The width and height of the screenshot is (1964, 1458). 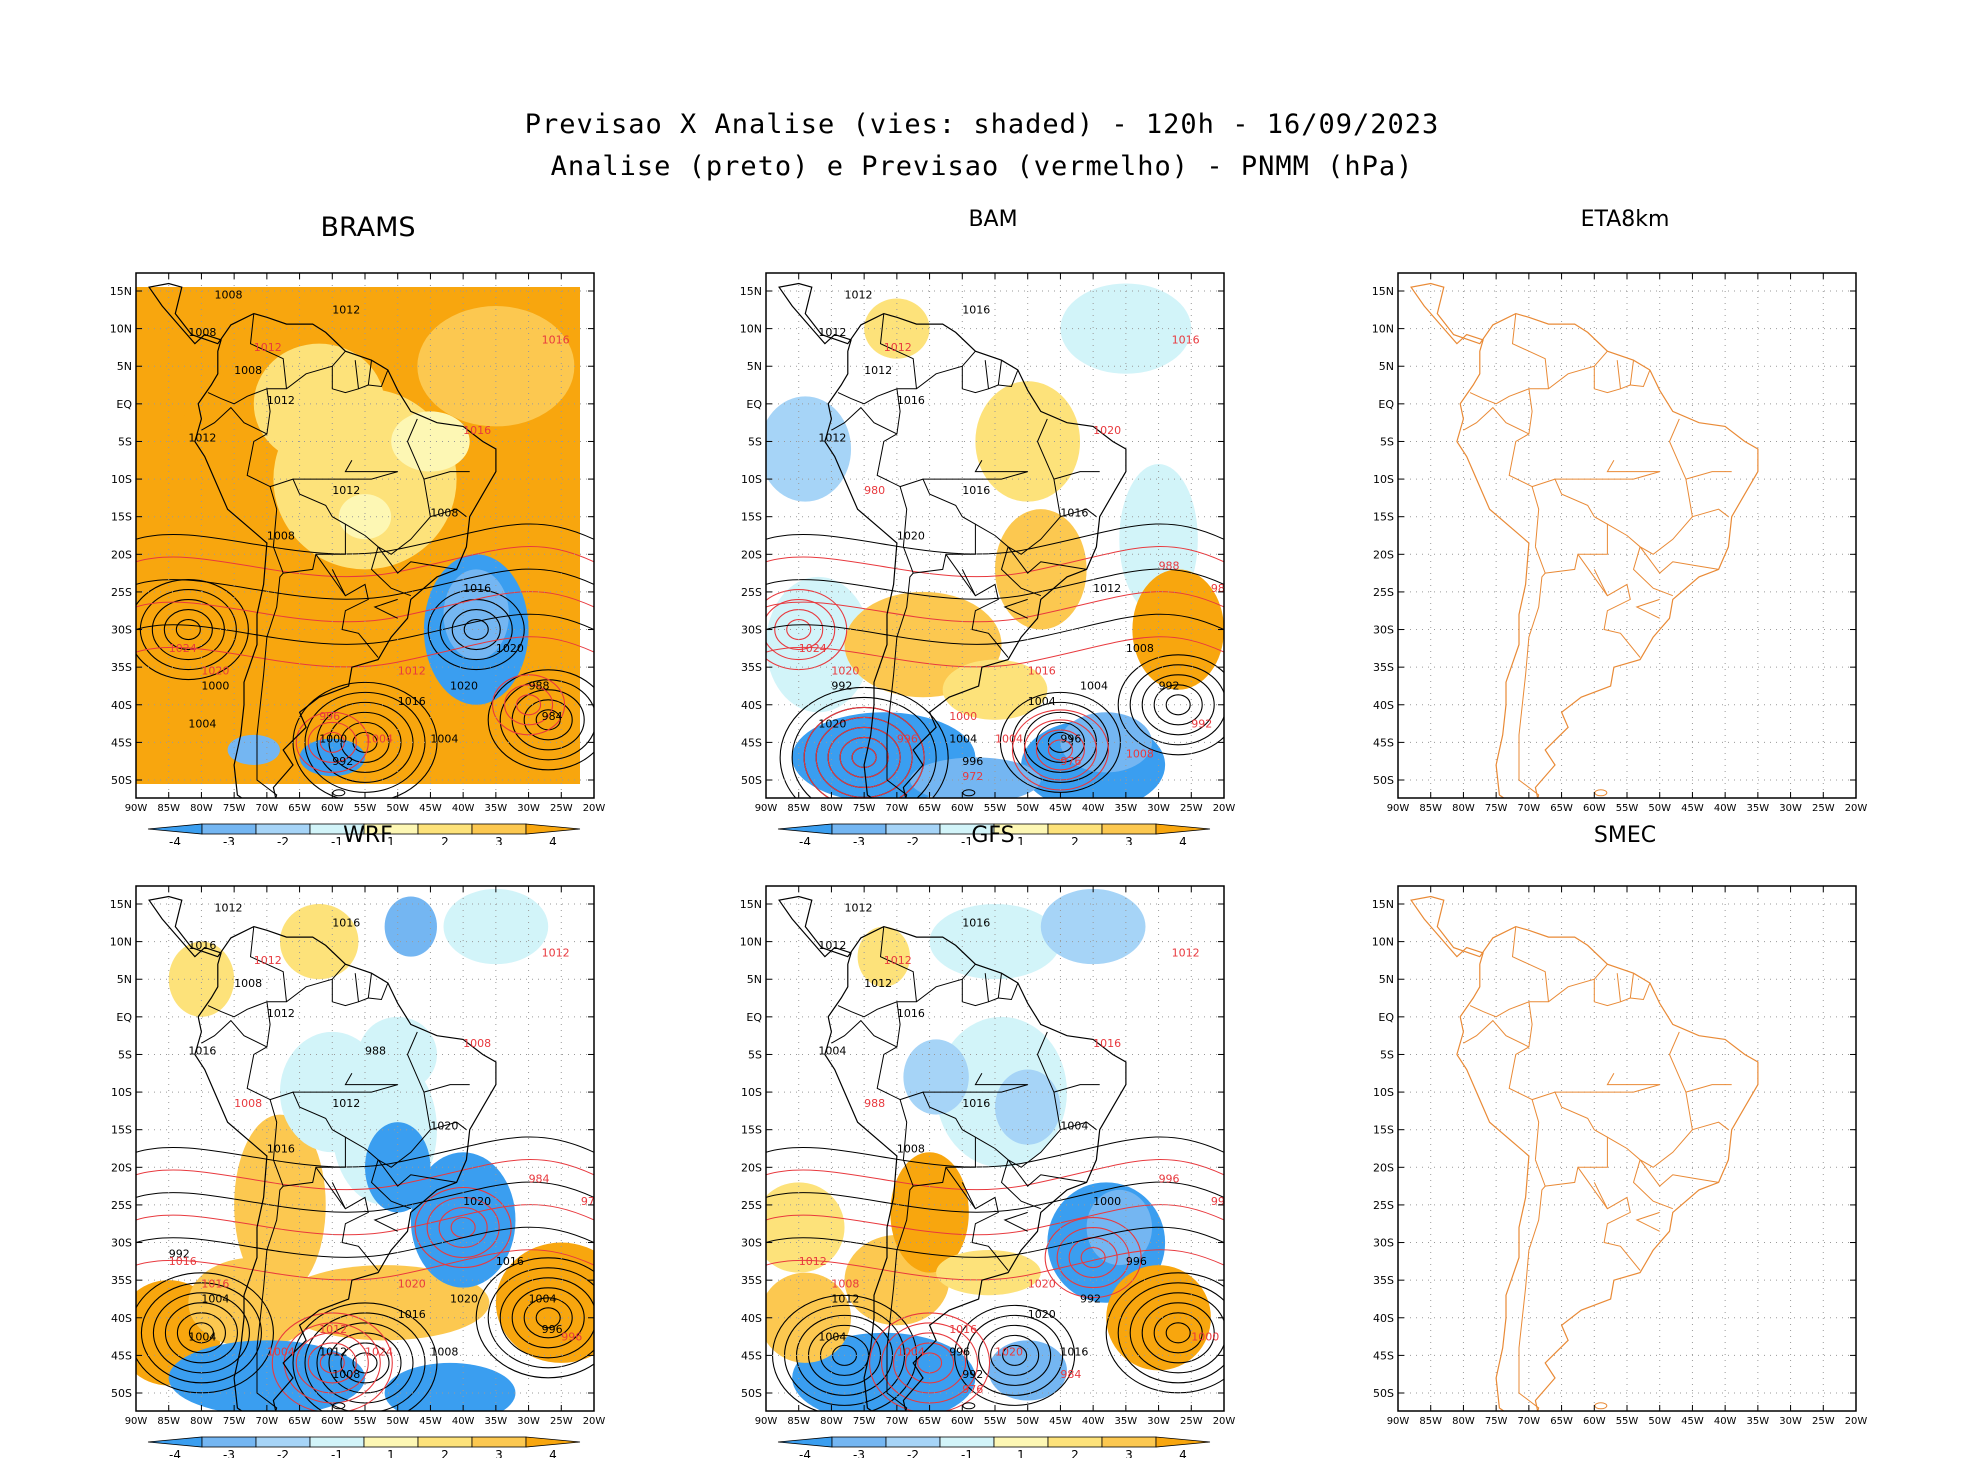 What do you see at coordinates (333, 738) in the screenshot?
I see `analysis-isobar-label: 1000` at bounding box center [333, 738].